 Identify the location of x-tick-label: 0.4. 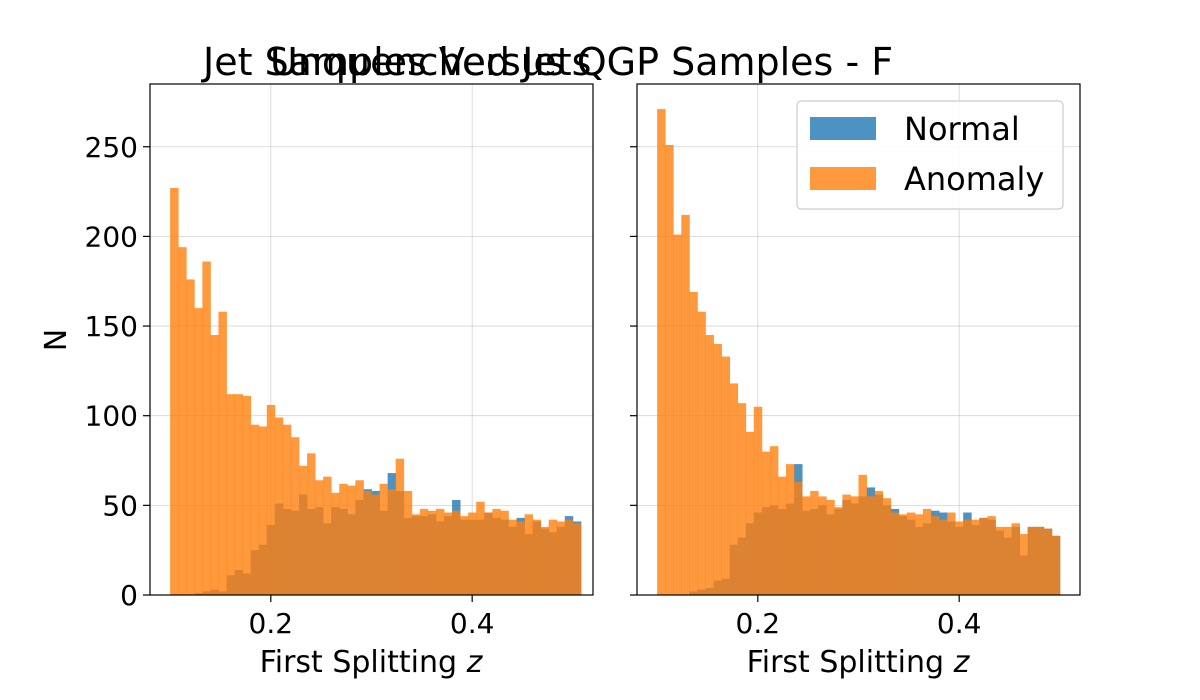
(472, 623).